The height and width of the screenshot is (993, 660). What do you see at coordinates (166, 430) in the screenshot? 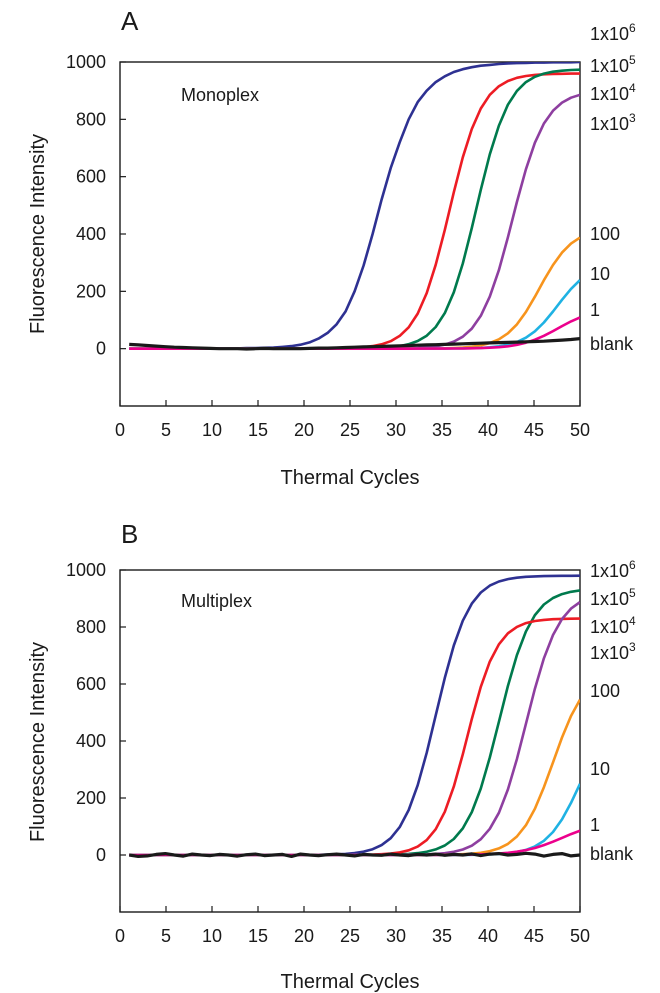
I see `x-tick-label: 5` at bounding box center [166, 430].